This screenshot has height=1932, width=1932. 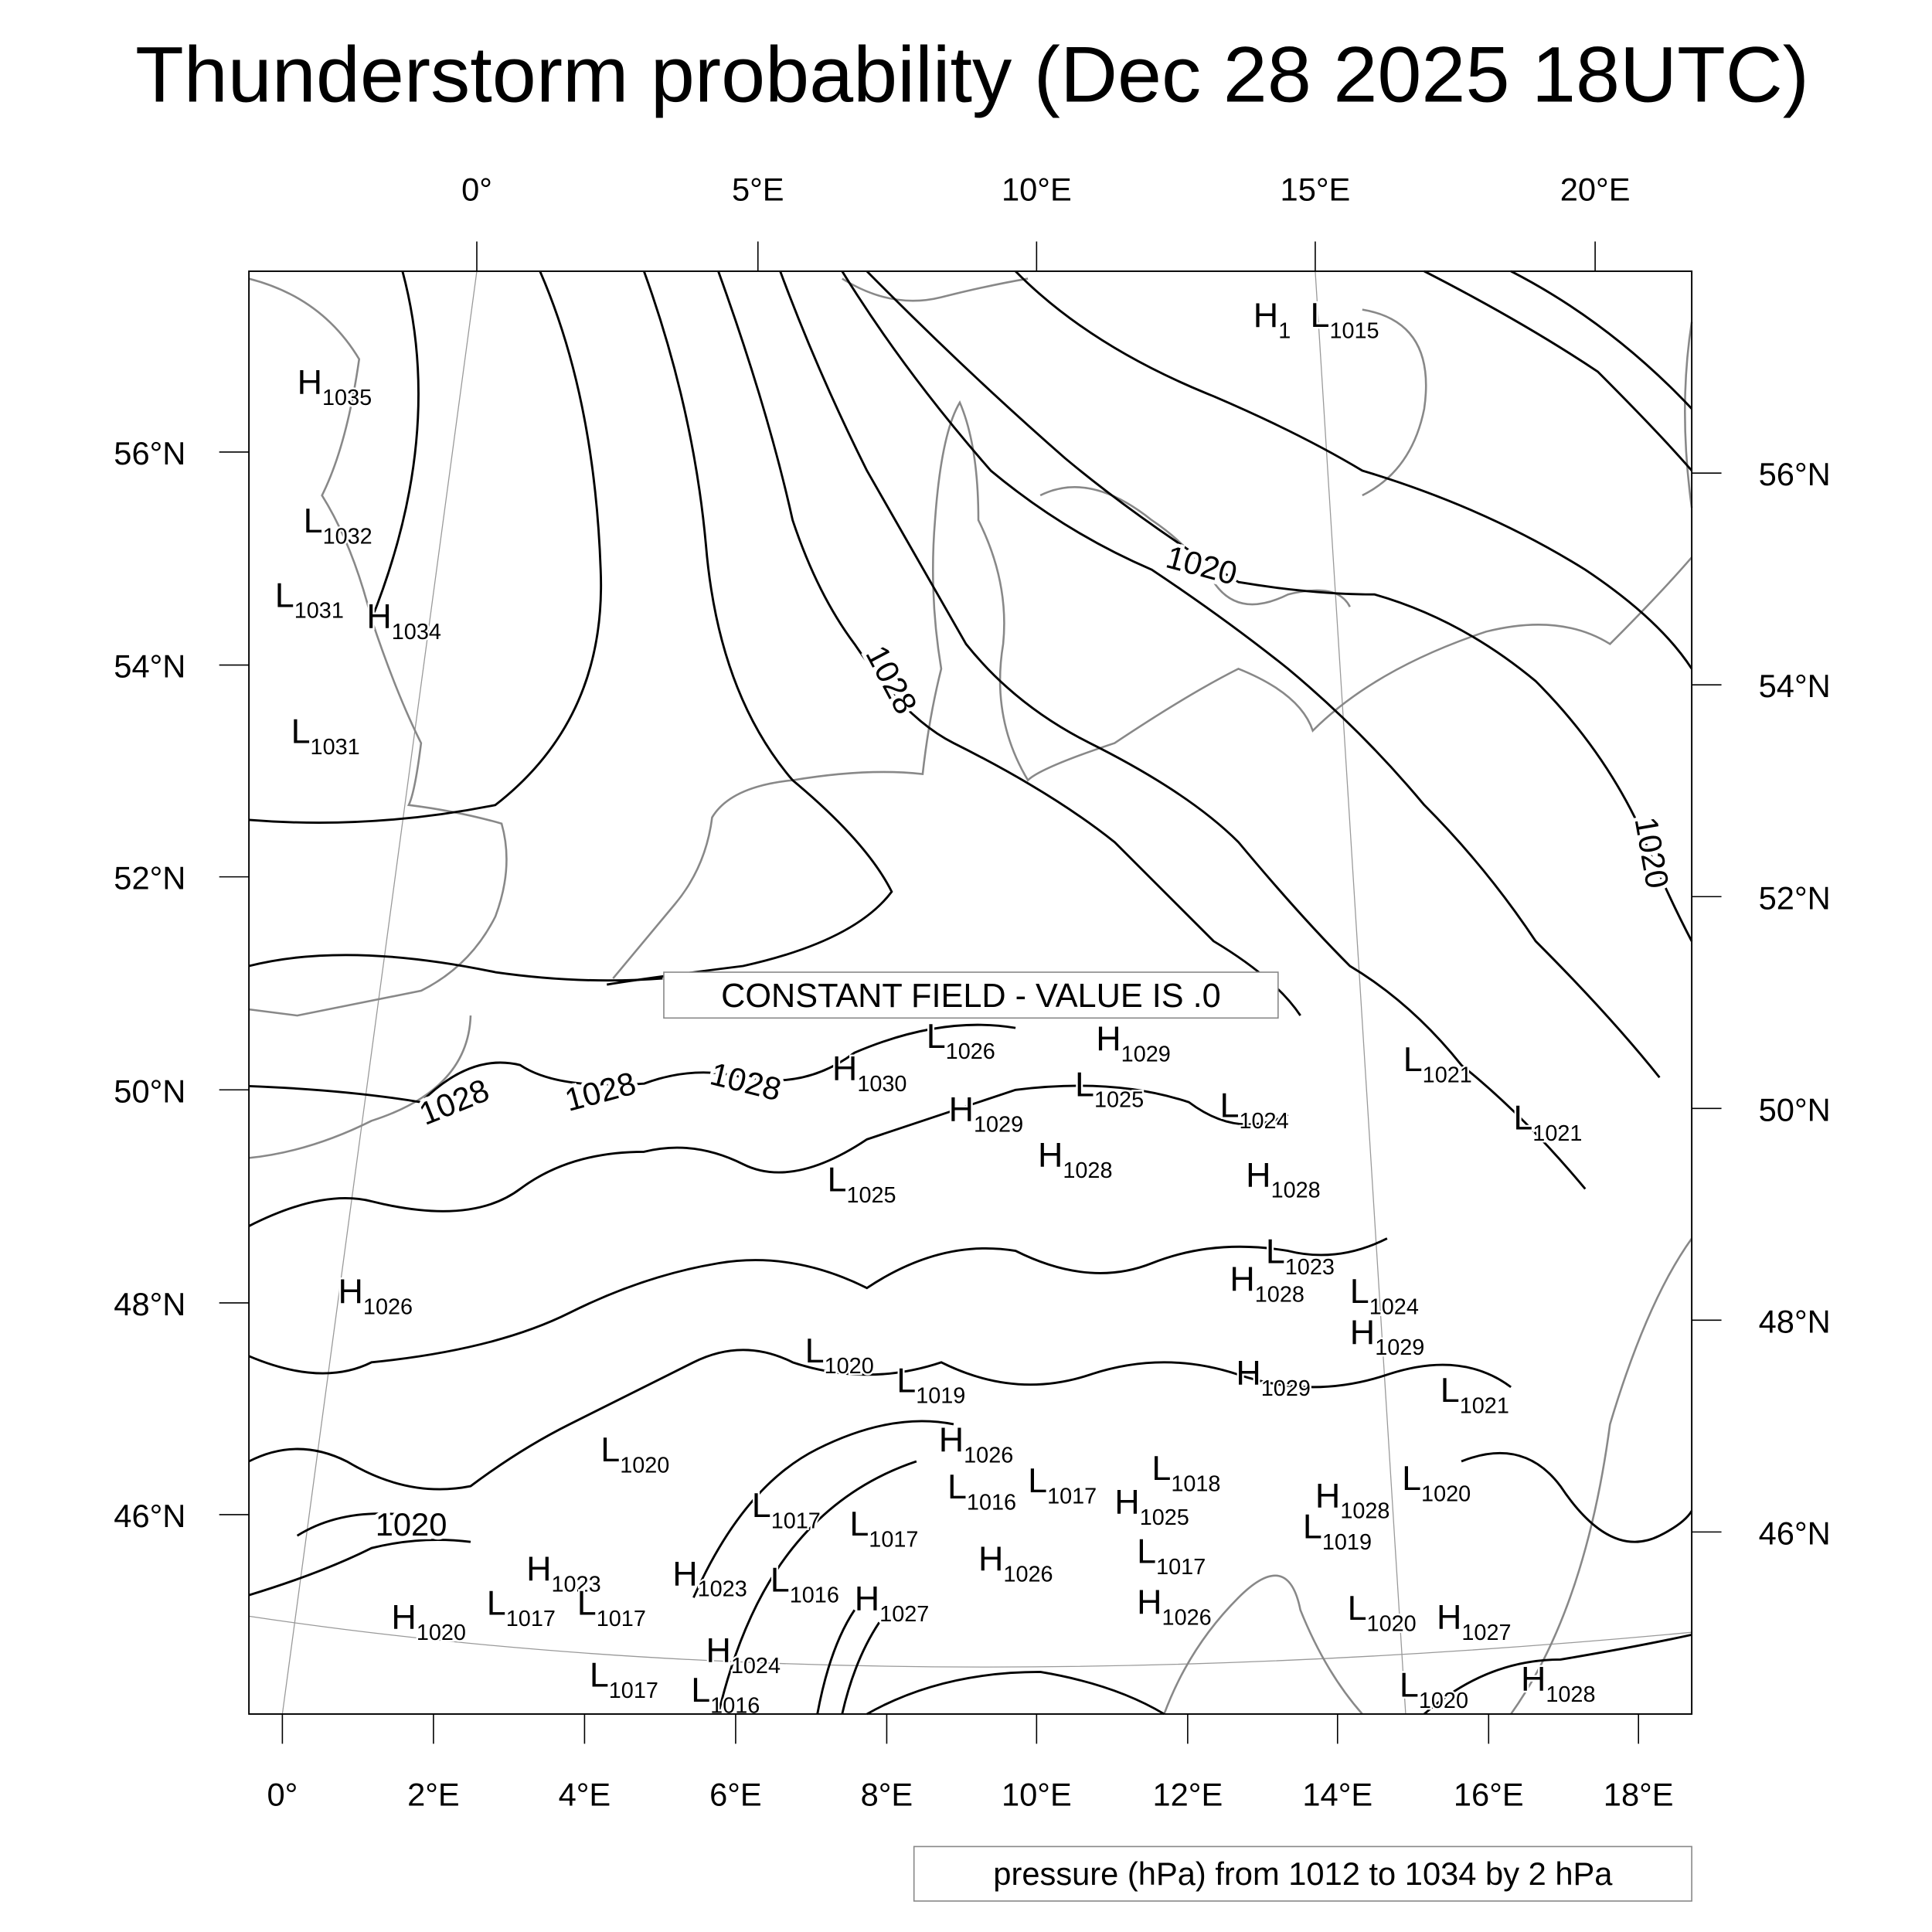 I want to click on right-lat-label: 54°N, so click(x=1795, y=686).